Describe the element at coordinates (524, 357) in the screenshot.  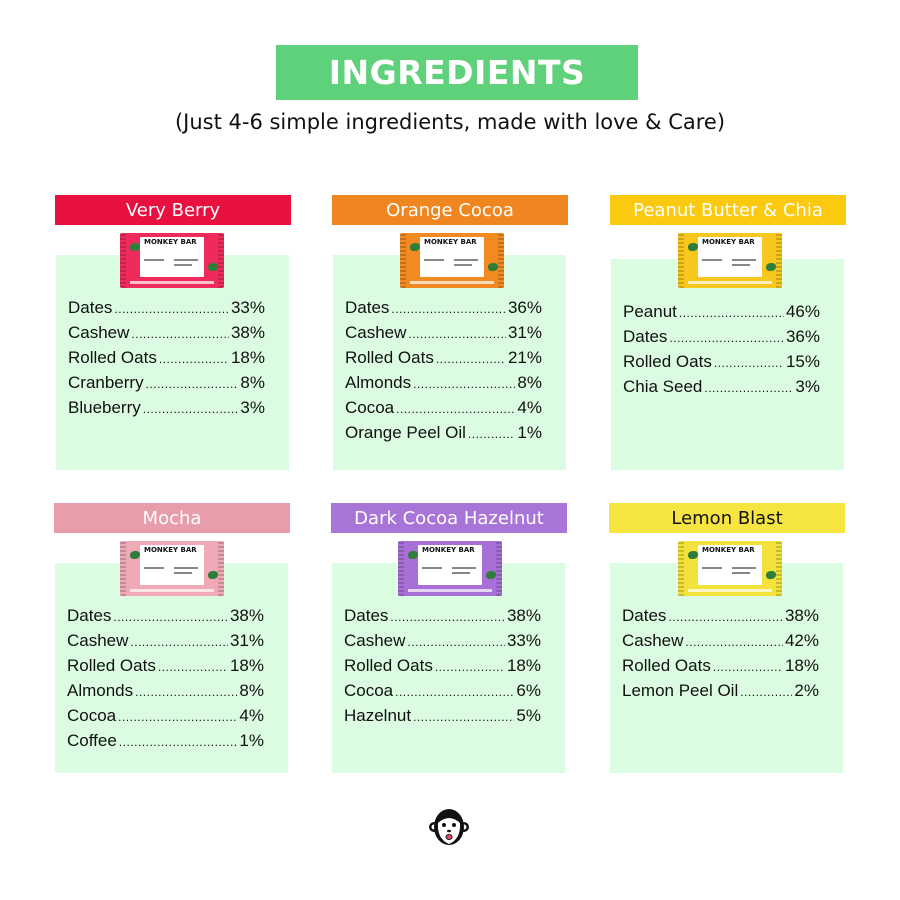
I see `ingredient-percentage: 21%` at that location.